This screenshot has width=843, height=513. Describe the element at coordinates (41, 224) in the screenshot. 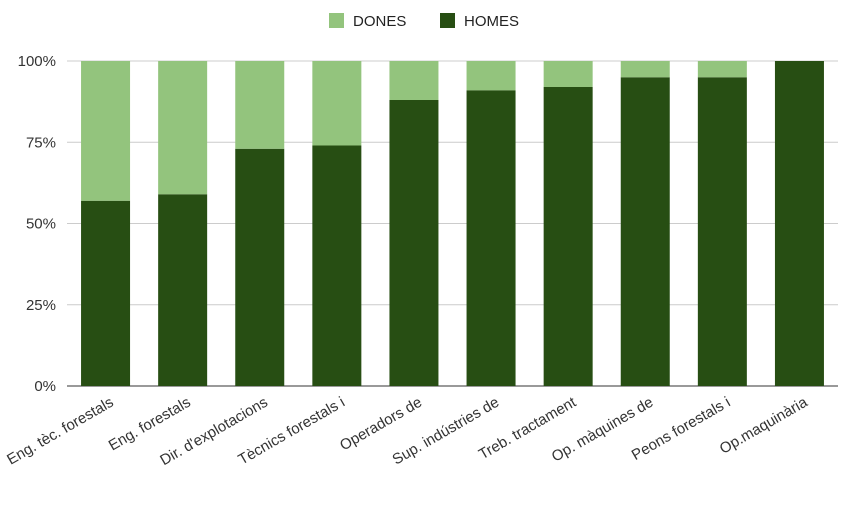

I see `y-tick-label: 50%` at that location.